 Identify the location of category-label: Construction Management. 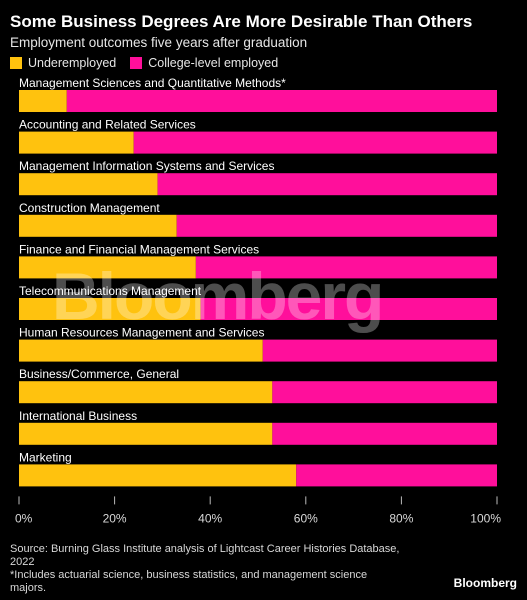
(89, 208).